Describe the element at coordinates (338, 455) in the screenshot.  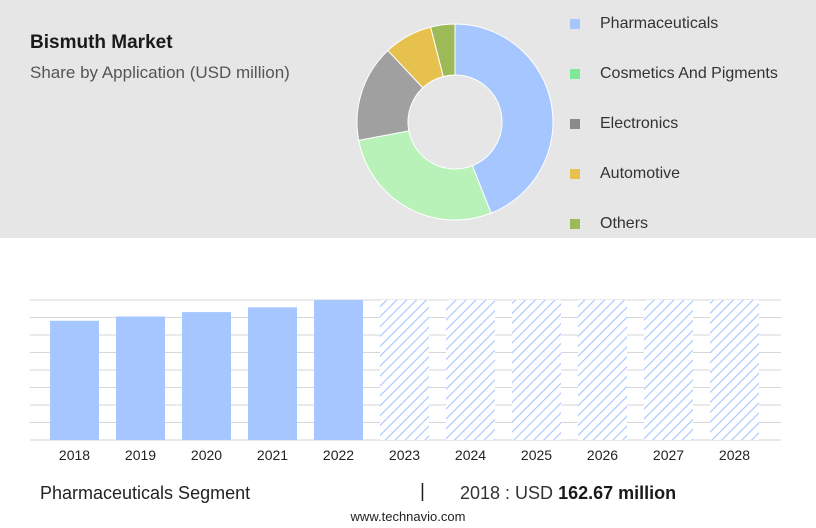
I see `tick-label-2022: 2022` at that location.